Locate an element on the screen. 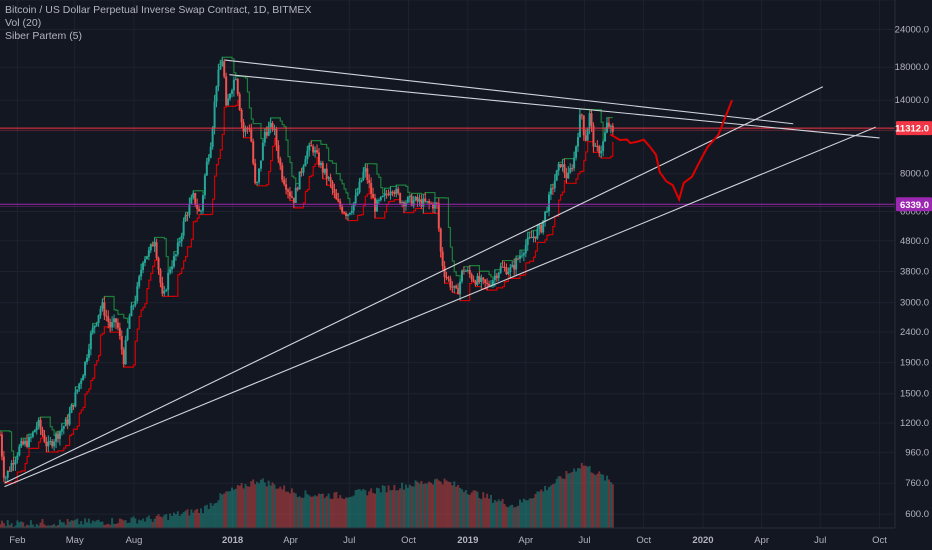  volume-indicator-label: Vol (20) is located at coordinates (23, 23).